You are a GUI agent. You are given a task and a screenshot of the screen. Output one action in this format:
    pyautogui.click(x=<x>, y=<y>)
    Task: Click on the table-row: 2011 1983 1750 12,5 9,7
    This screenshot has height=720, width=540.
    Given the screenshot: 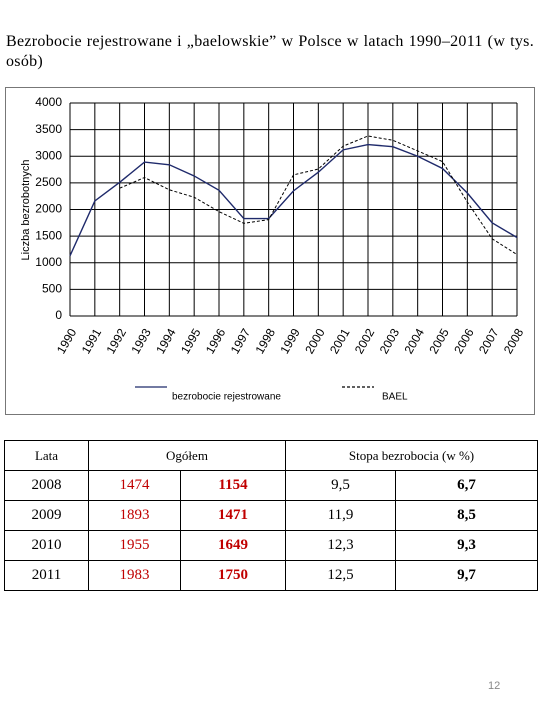 What is the action you would take?
    pyautogui.click(x=271, y=575)
    